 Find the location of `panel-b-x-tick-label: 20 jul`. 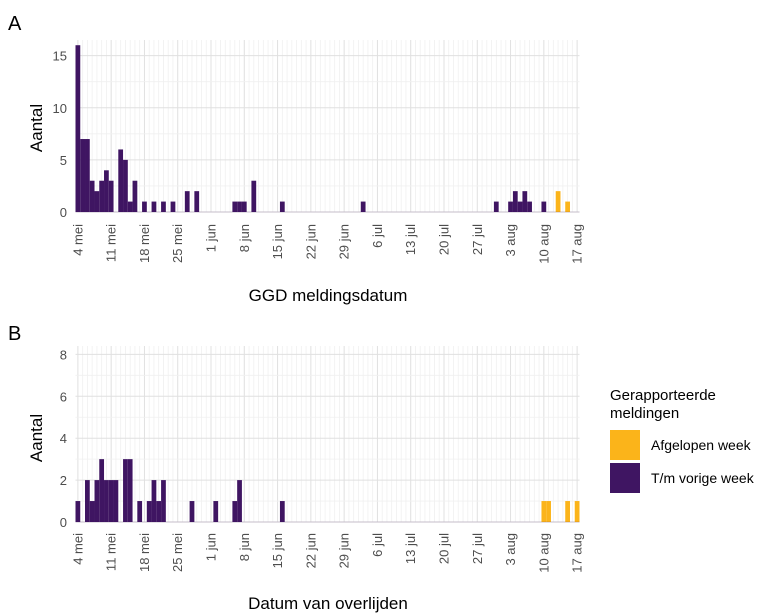

panel-b-x-tick-label: 20 jul is located at coordinates (443, 548).